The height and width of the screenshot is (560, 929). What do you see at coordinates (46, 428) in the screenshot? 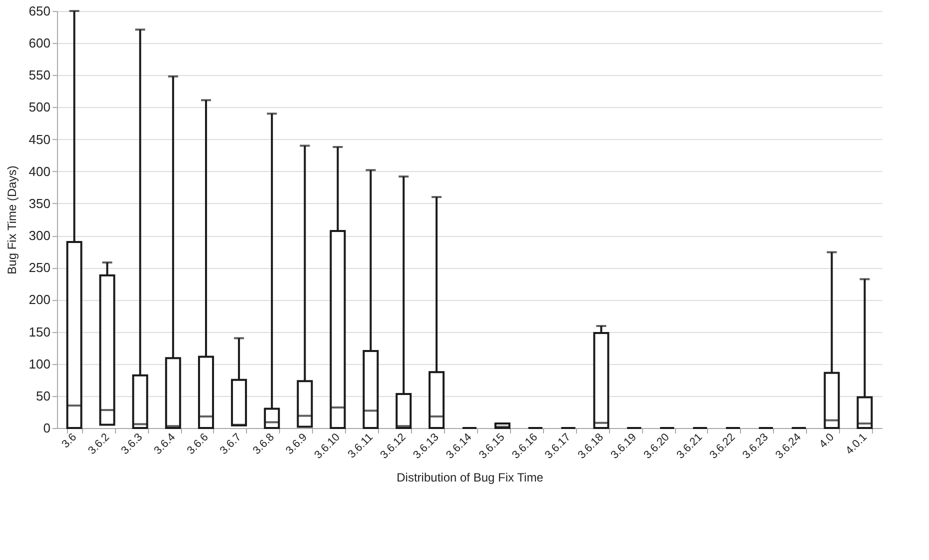
I see `y-tick-label: 0` at bounding box center [46, 428].